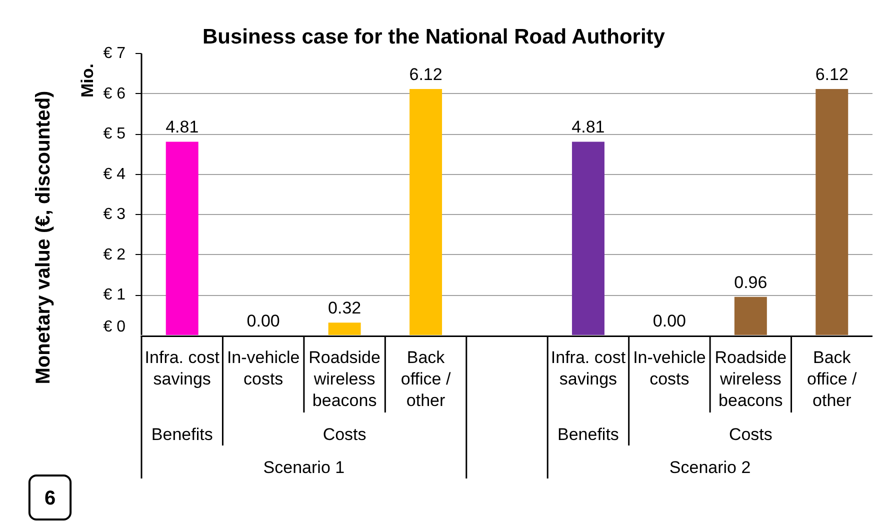 The height and width of the screenshot is (530, 874). Describe the element at coordinates (434, 37) in the screenshot. I see `chart-title: Business case for the National Road Authority` at that location.